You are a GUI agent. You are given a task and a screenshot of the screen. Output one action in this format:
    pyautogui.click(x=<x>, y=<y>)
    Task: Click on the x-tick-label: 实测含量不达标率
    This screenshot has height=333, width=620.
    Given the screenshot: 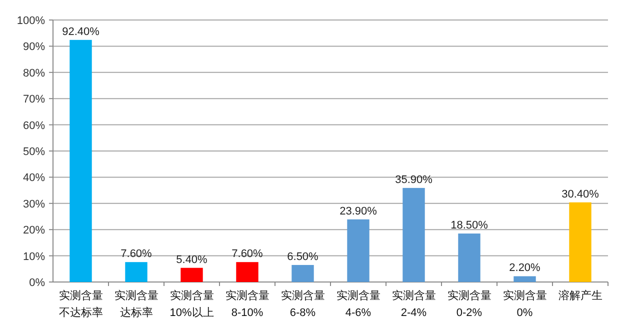 What is the action you would take?
    pyautogui.click(x=80, y=304)
    